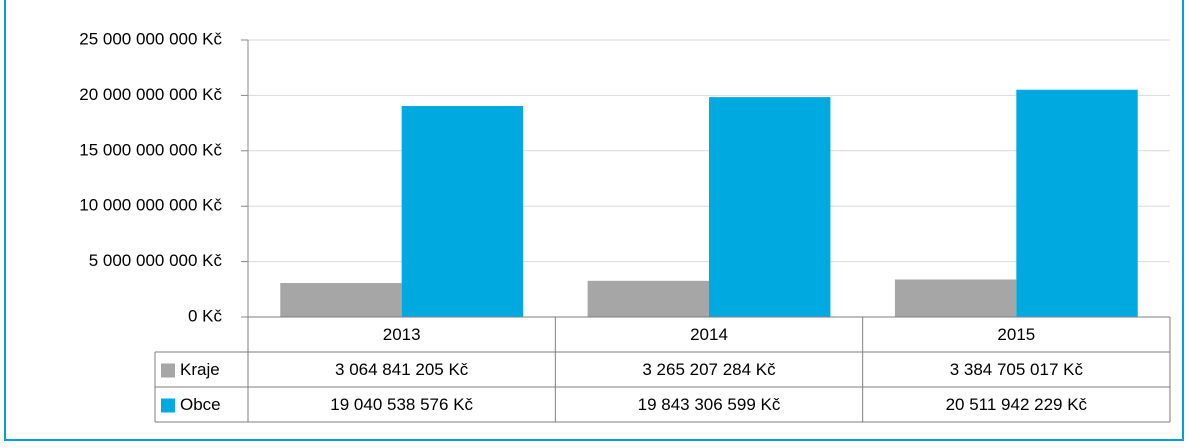 The height and width of the screenshot is (448, 1189). Describe the element at coordinates (1017, 369) in the screenshot. I see `data-label: 3 384 705 017 Kč` at that location.